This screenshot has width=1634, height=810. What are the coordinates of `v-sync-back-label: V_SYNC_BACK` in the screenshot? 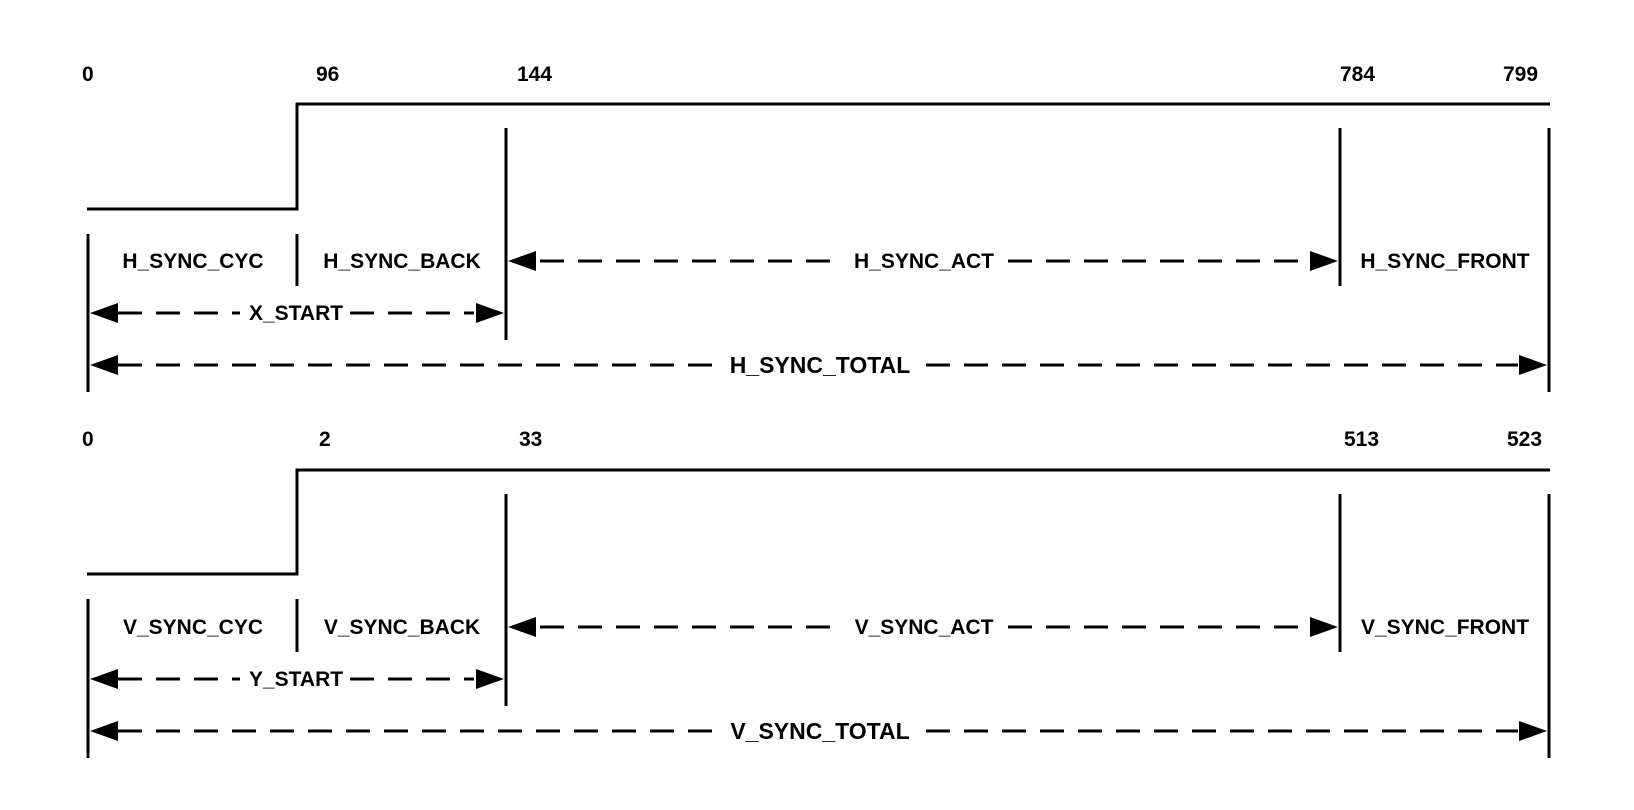 It's located at (402, 627).